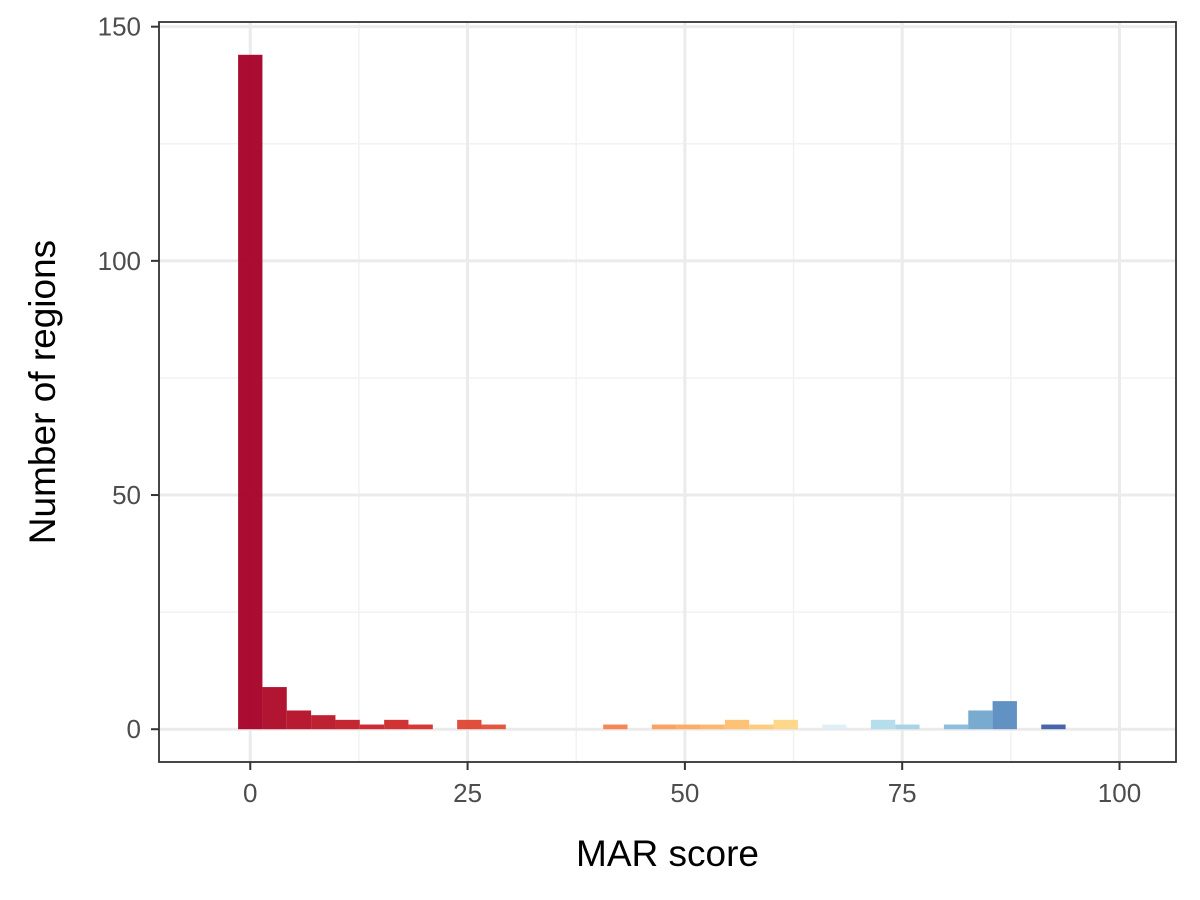 The width and height of the screenshot is (1200, 900). Describe the element at coordinates (467, 793) in the screenshot. I see `x-tick-label: 25` at that location.